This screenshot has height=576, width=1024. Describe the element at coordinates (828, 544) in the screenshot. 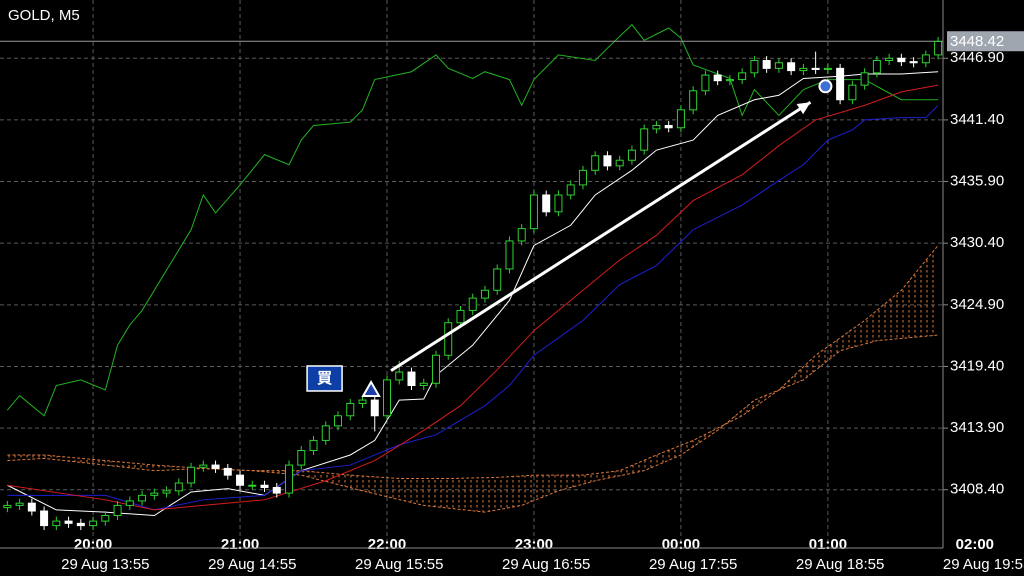

I see `x-tick-label: 01:00` at that location.